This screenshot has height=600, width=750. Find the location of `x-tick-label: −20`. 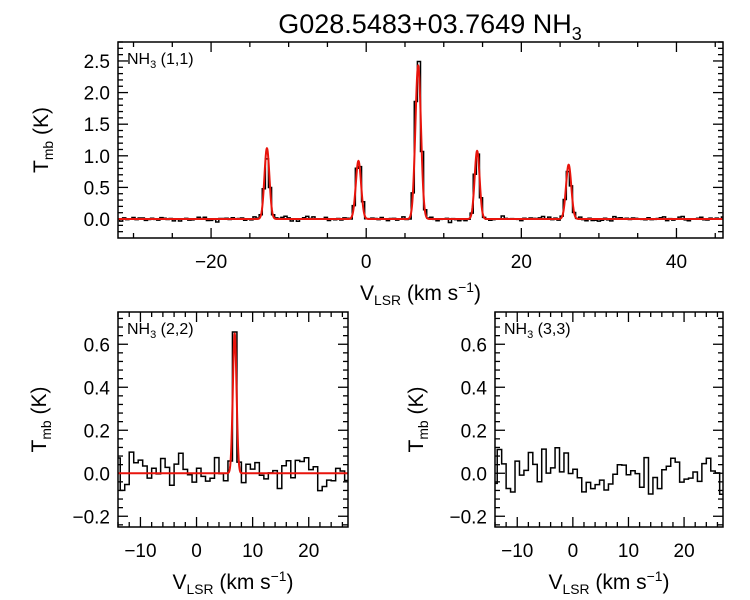

x-tick-label: −20 is located at coordinates (211, 262).